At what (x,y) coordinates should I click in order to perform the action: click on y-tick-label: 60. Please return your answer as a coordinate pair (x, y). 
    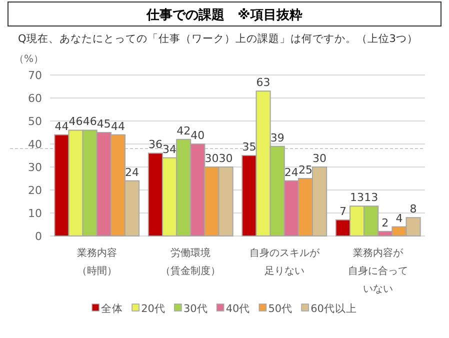
    Looking at the image, I should click on (35, 98).